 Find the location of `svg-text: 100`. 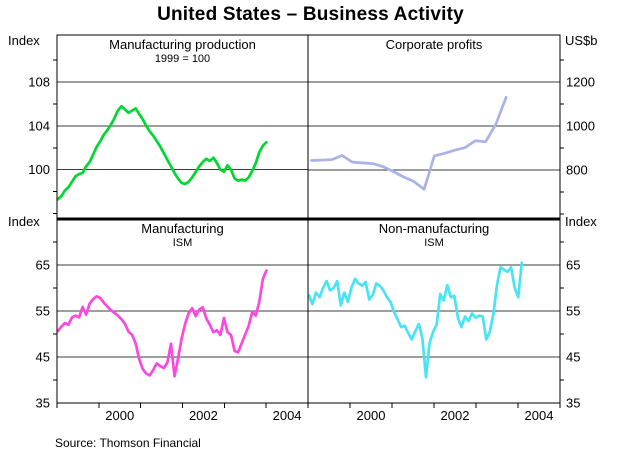

svg-text: 100 is located at coordinates (39, 169).